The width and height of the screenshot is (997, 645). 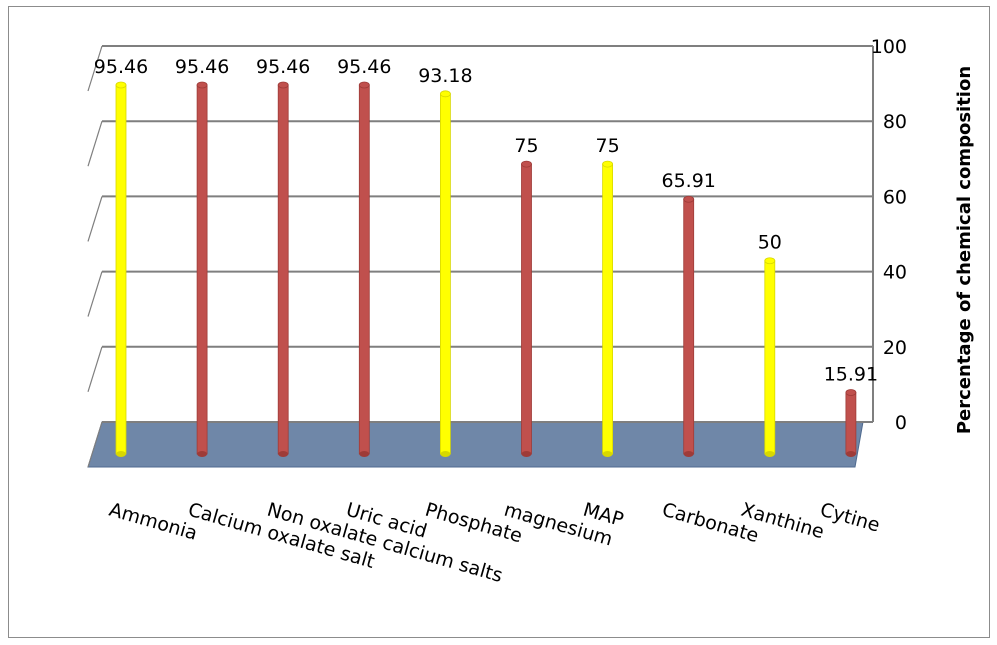 I want to click on y-tick-label: 100, so click(x=889, y=47).